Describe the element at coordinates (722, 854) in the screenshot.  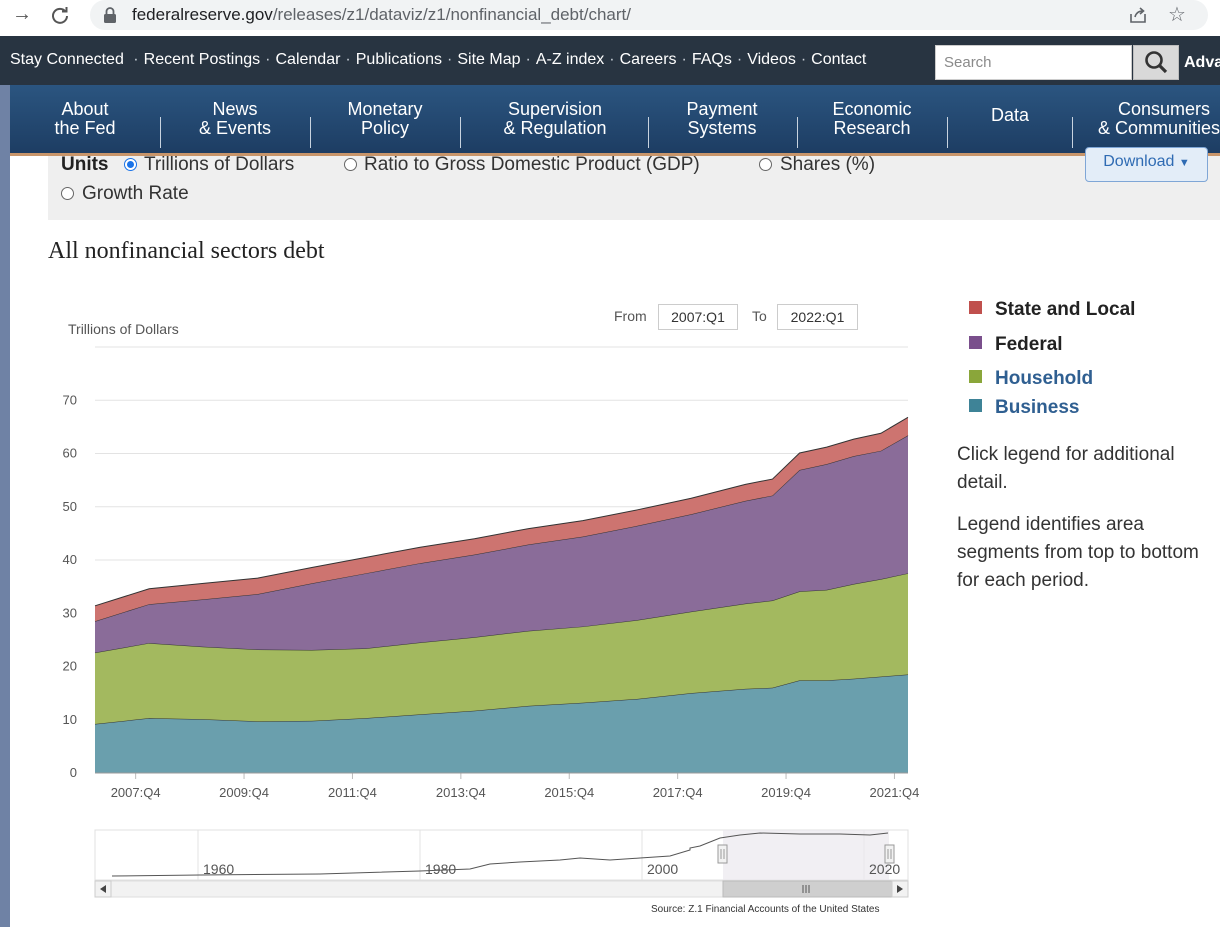
I see `navigator-handle-left` at that location.